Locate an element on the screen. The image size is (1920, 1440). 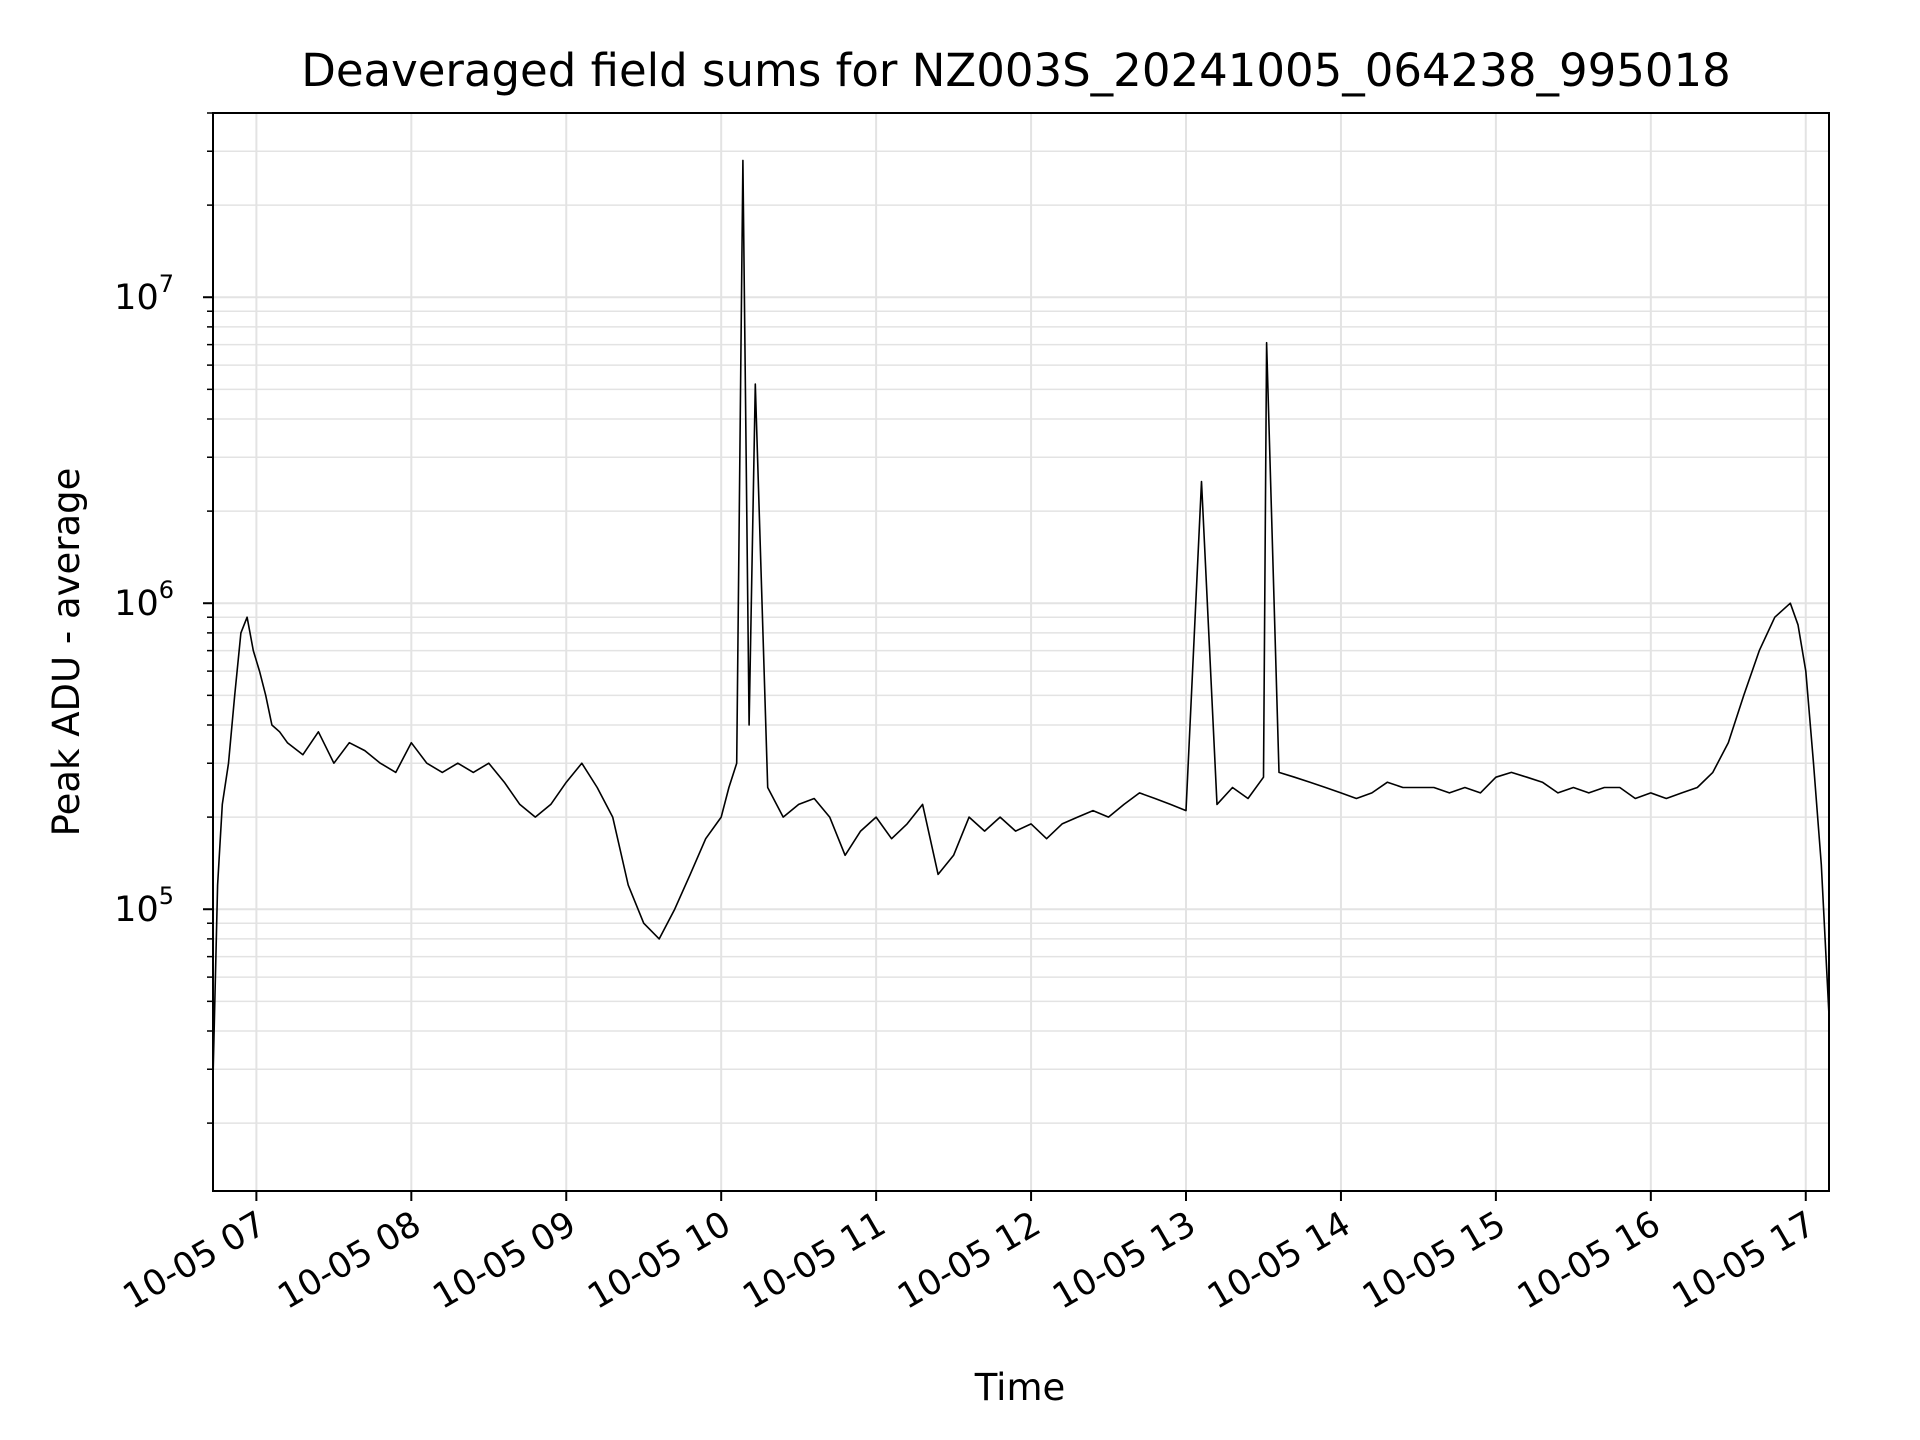
y-tick-label: 10⁶ is located at coordinates (144, 600).